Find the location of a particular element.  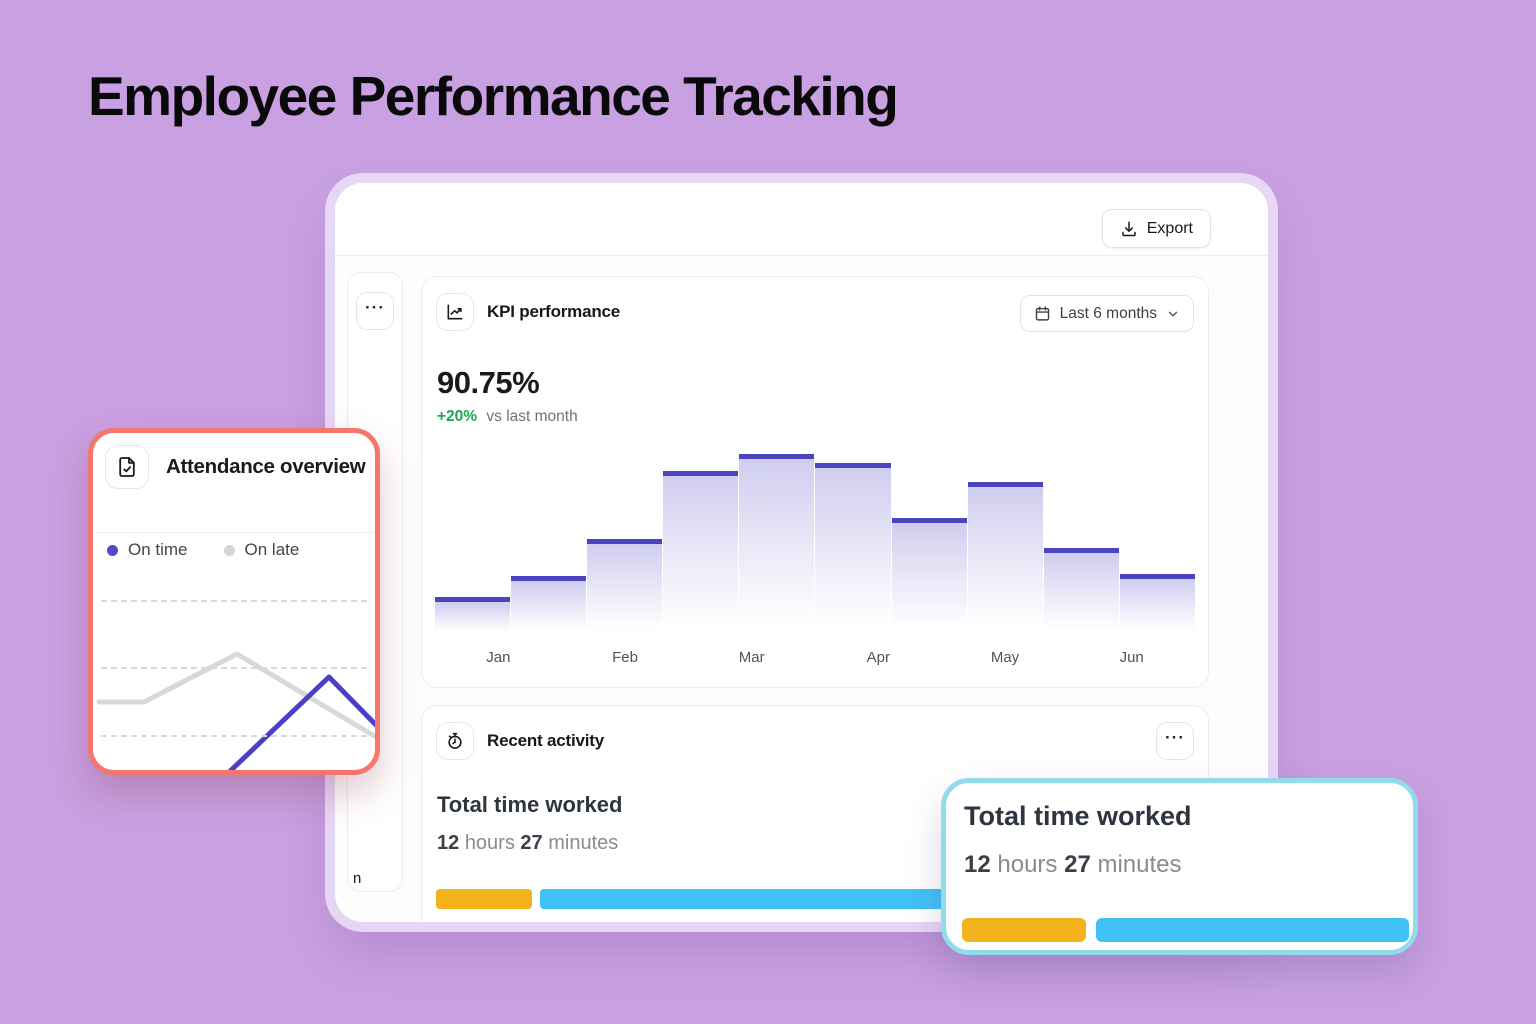

recent-card-header: Recent activity is located at coordinates (520, 741).